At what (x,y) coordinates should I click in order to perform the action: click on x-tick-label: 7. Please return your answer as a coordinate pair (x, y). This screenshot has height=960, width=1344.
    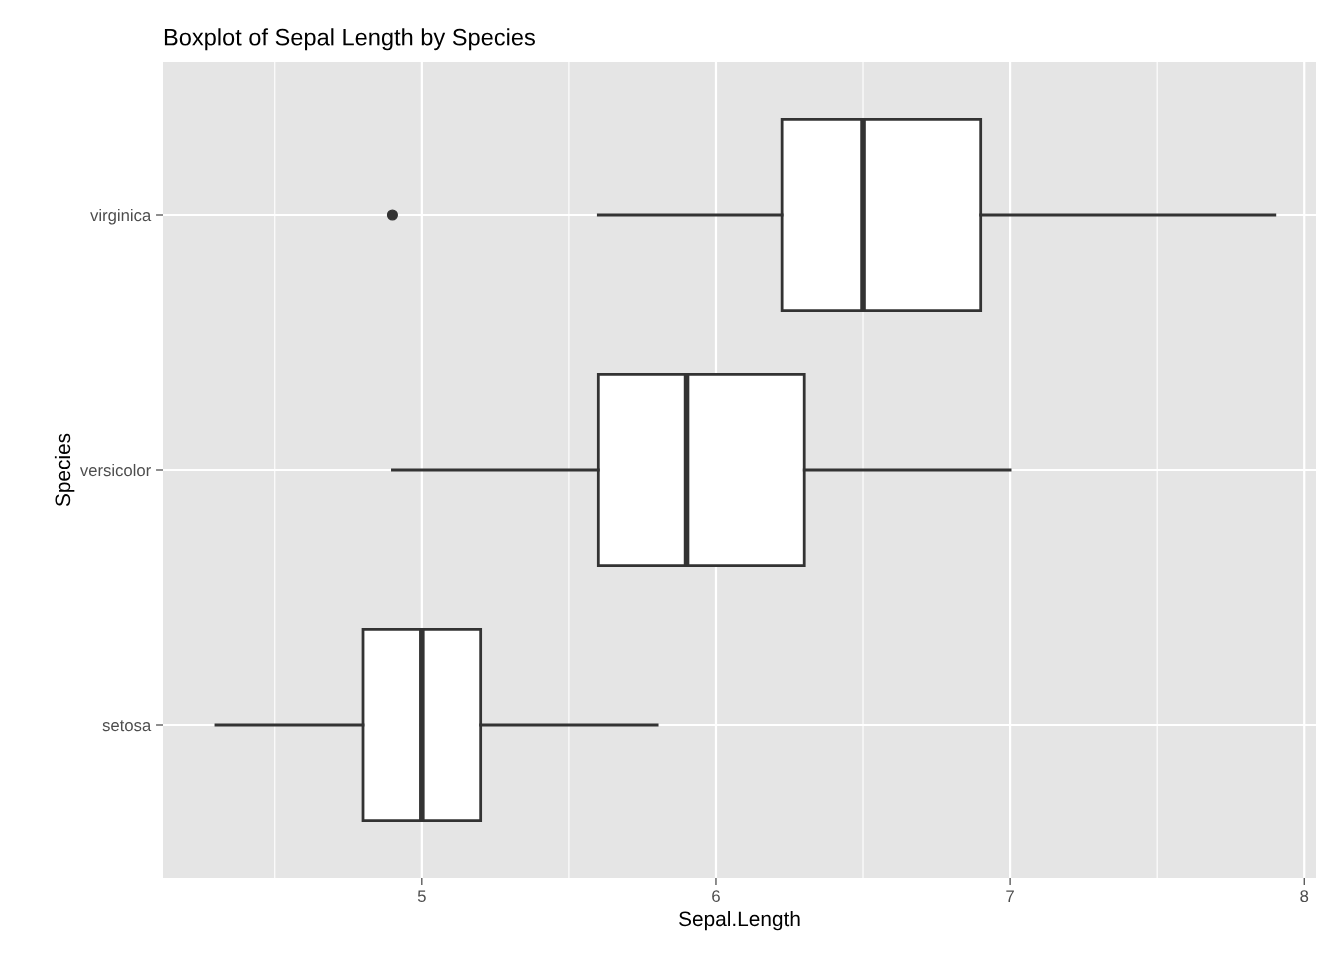
    Looking at the image, I should click on (1010, 896).